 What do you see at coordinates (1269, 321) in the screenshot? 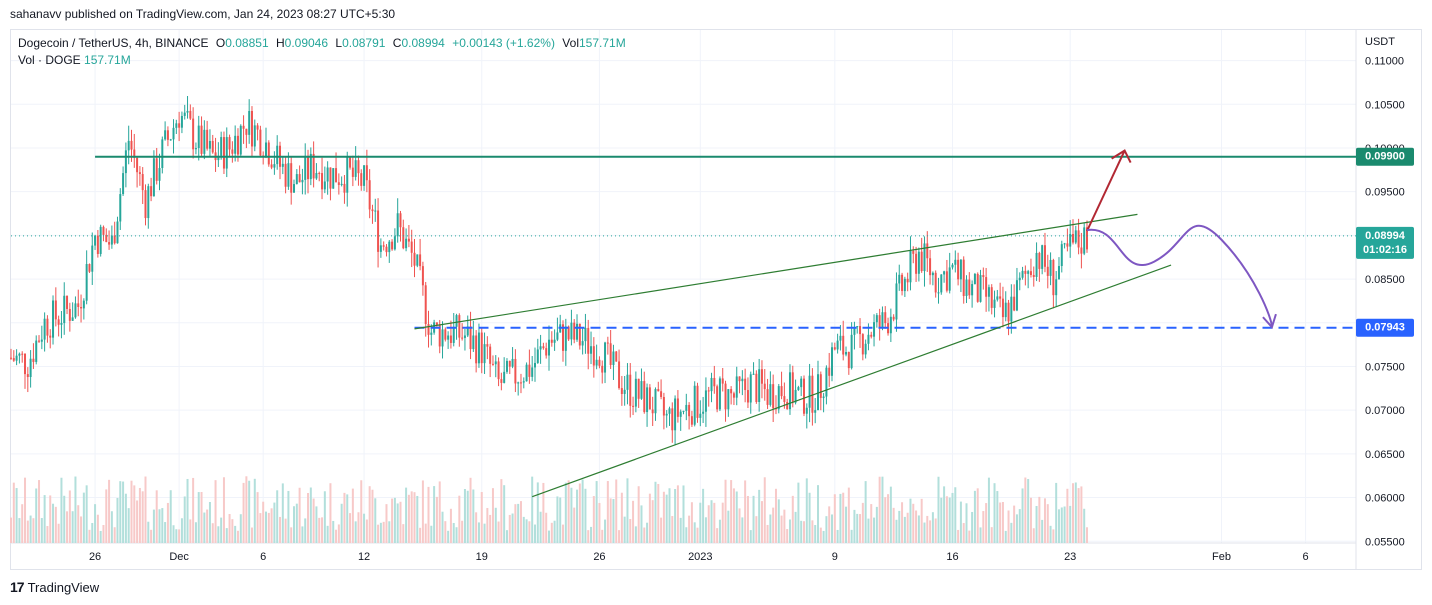
I see `bearish-projection-arrowhead` at bounding box center [1269, 321].